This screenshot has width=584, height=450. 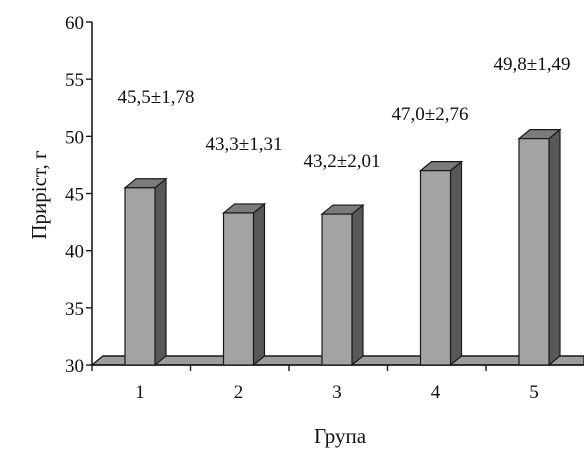 I want to click on y-tick-label: 45, so click(x=74, y=195).